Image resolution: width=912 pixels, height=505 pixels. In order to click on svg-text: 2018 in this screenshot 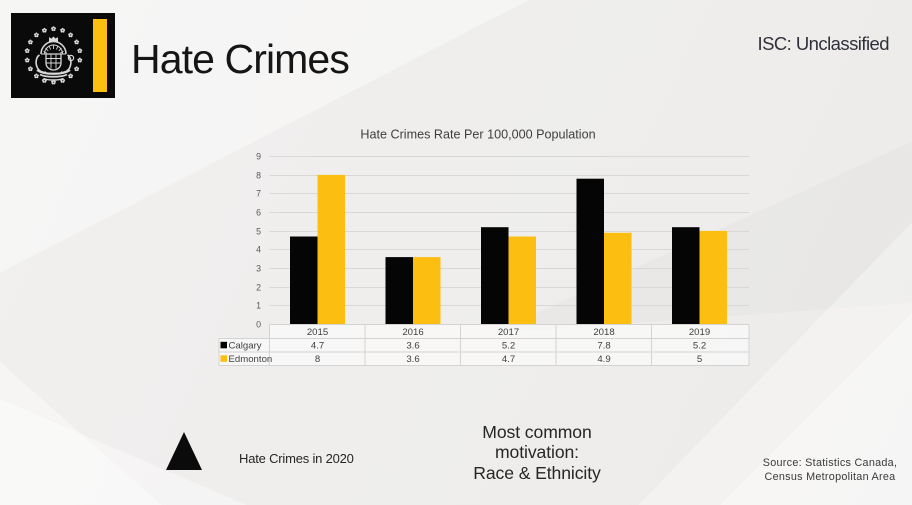, I will do `click(603, 332)`.